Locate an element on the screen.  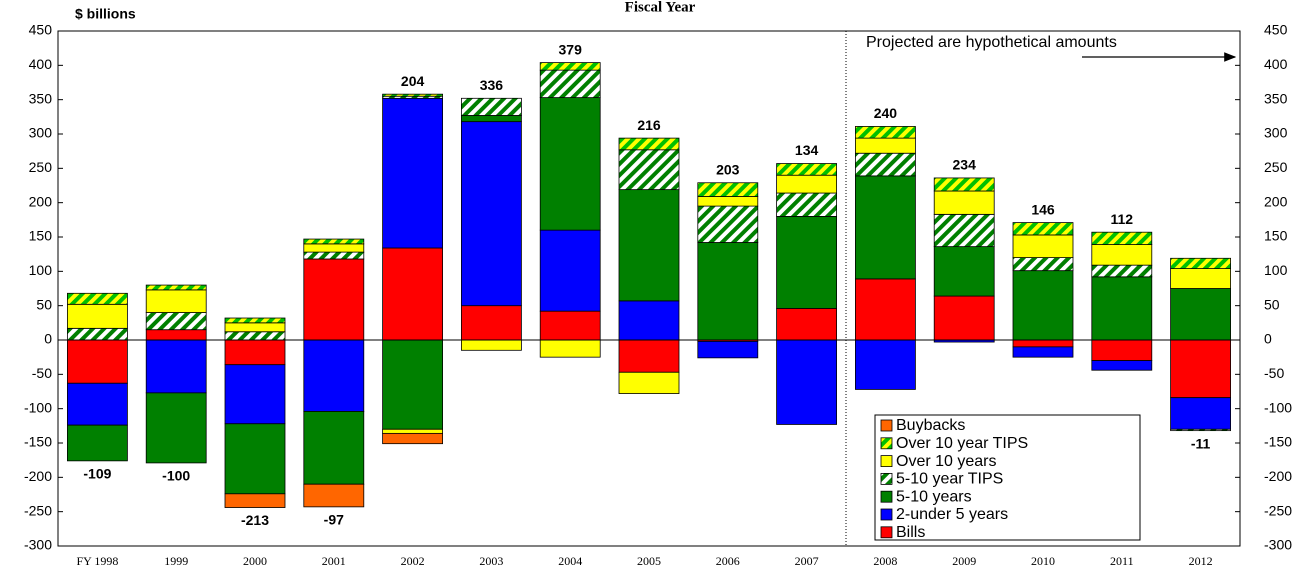
legend-label: 5-10 year TIPS is located at coordinates (949, 479).